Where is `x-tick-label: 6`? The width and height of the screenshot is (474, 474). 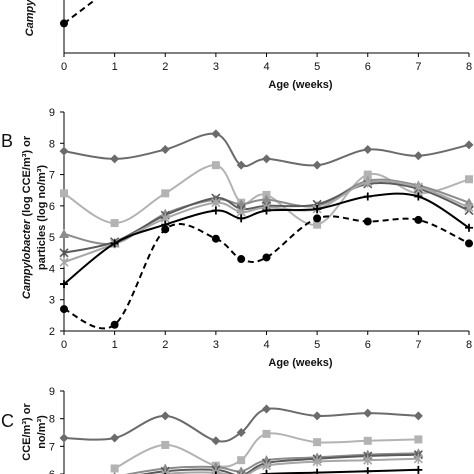 x-tick-label: 6 is located at coordinates (368, 345).